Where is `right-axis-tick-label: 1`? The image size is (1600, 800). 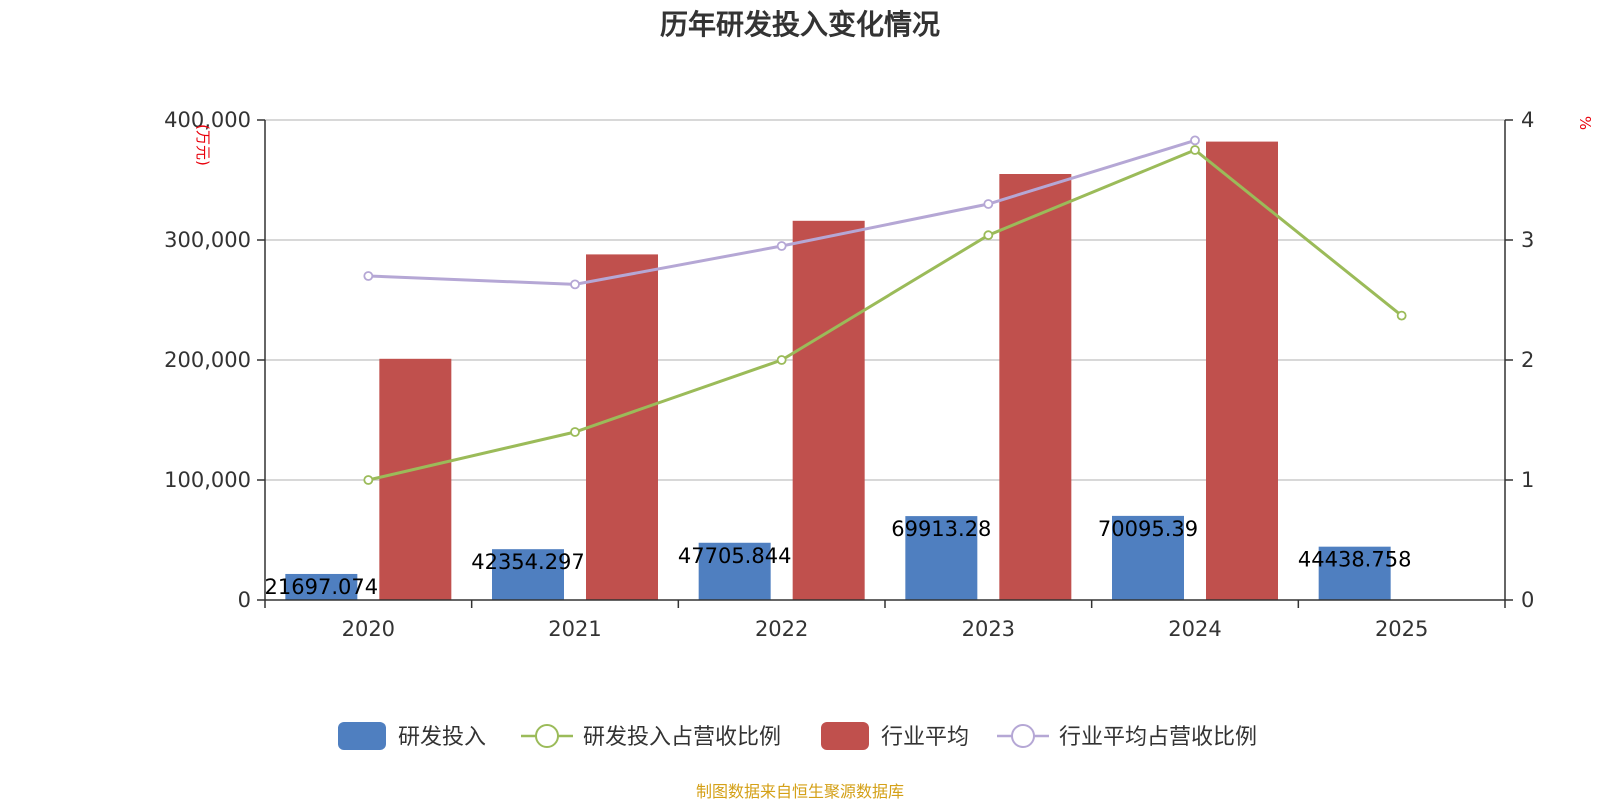
right-axis-tick-label: 1 is located at coordinates (1527, 480).